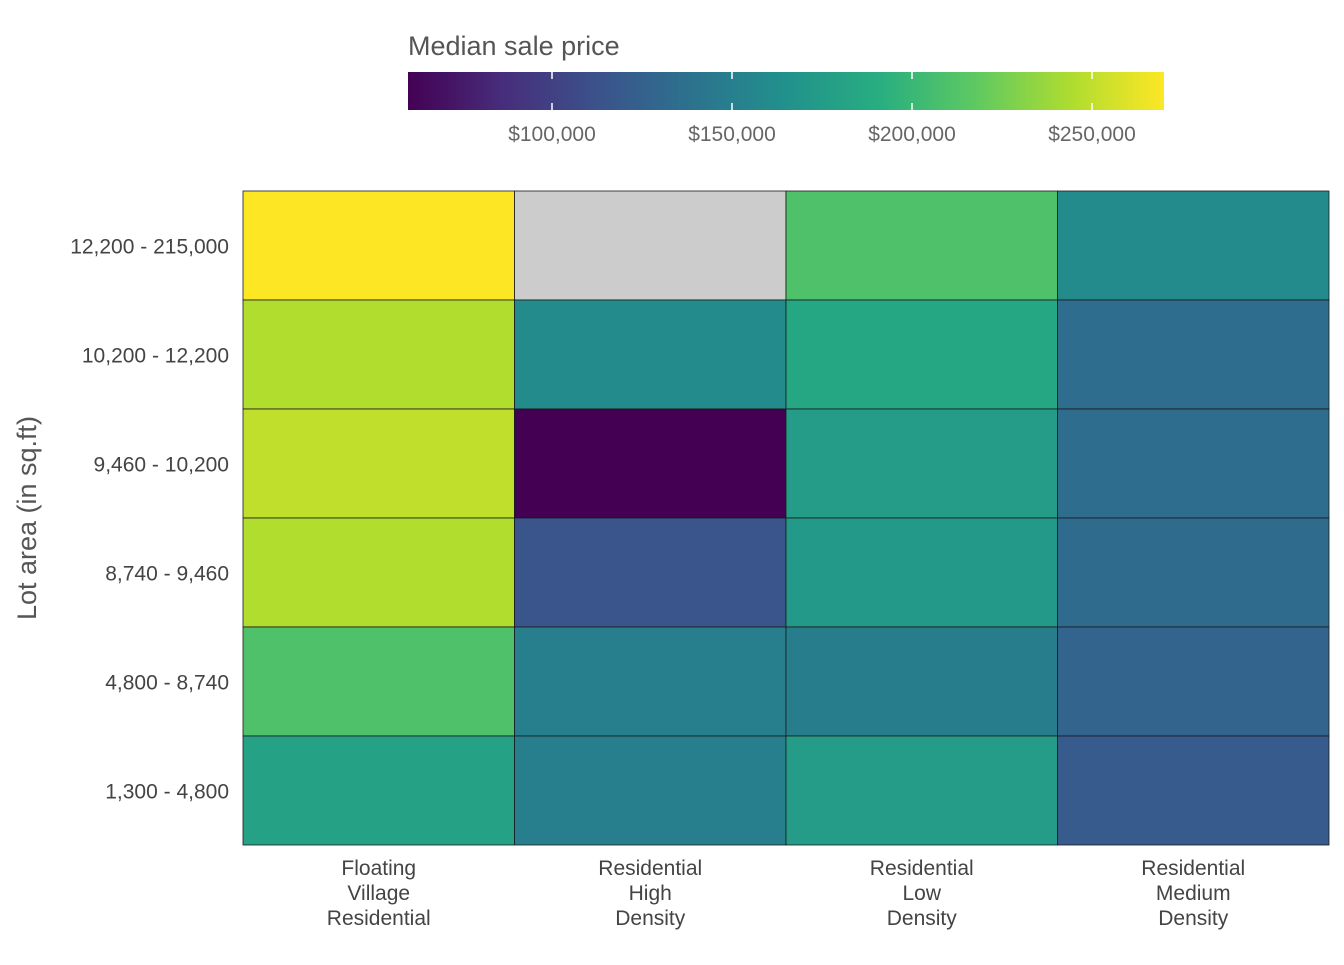 The height and width of the screenshot is (965, 1344). I want to click on heatmap-cell-r2-c2, so click(921, 463).